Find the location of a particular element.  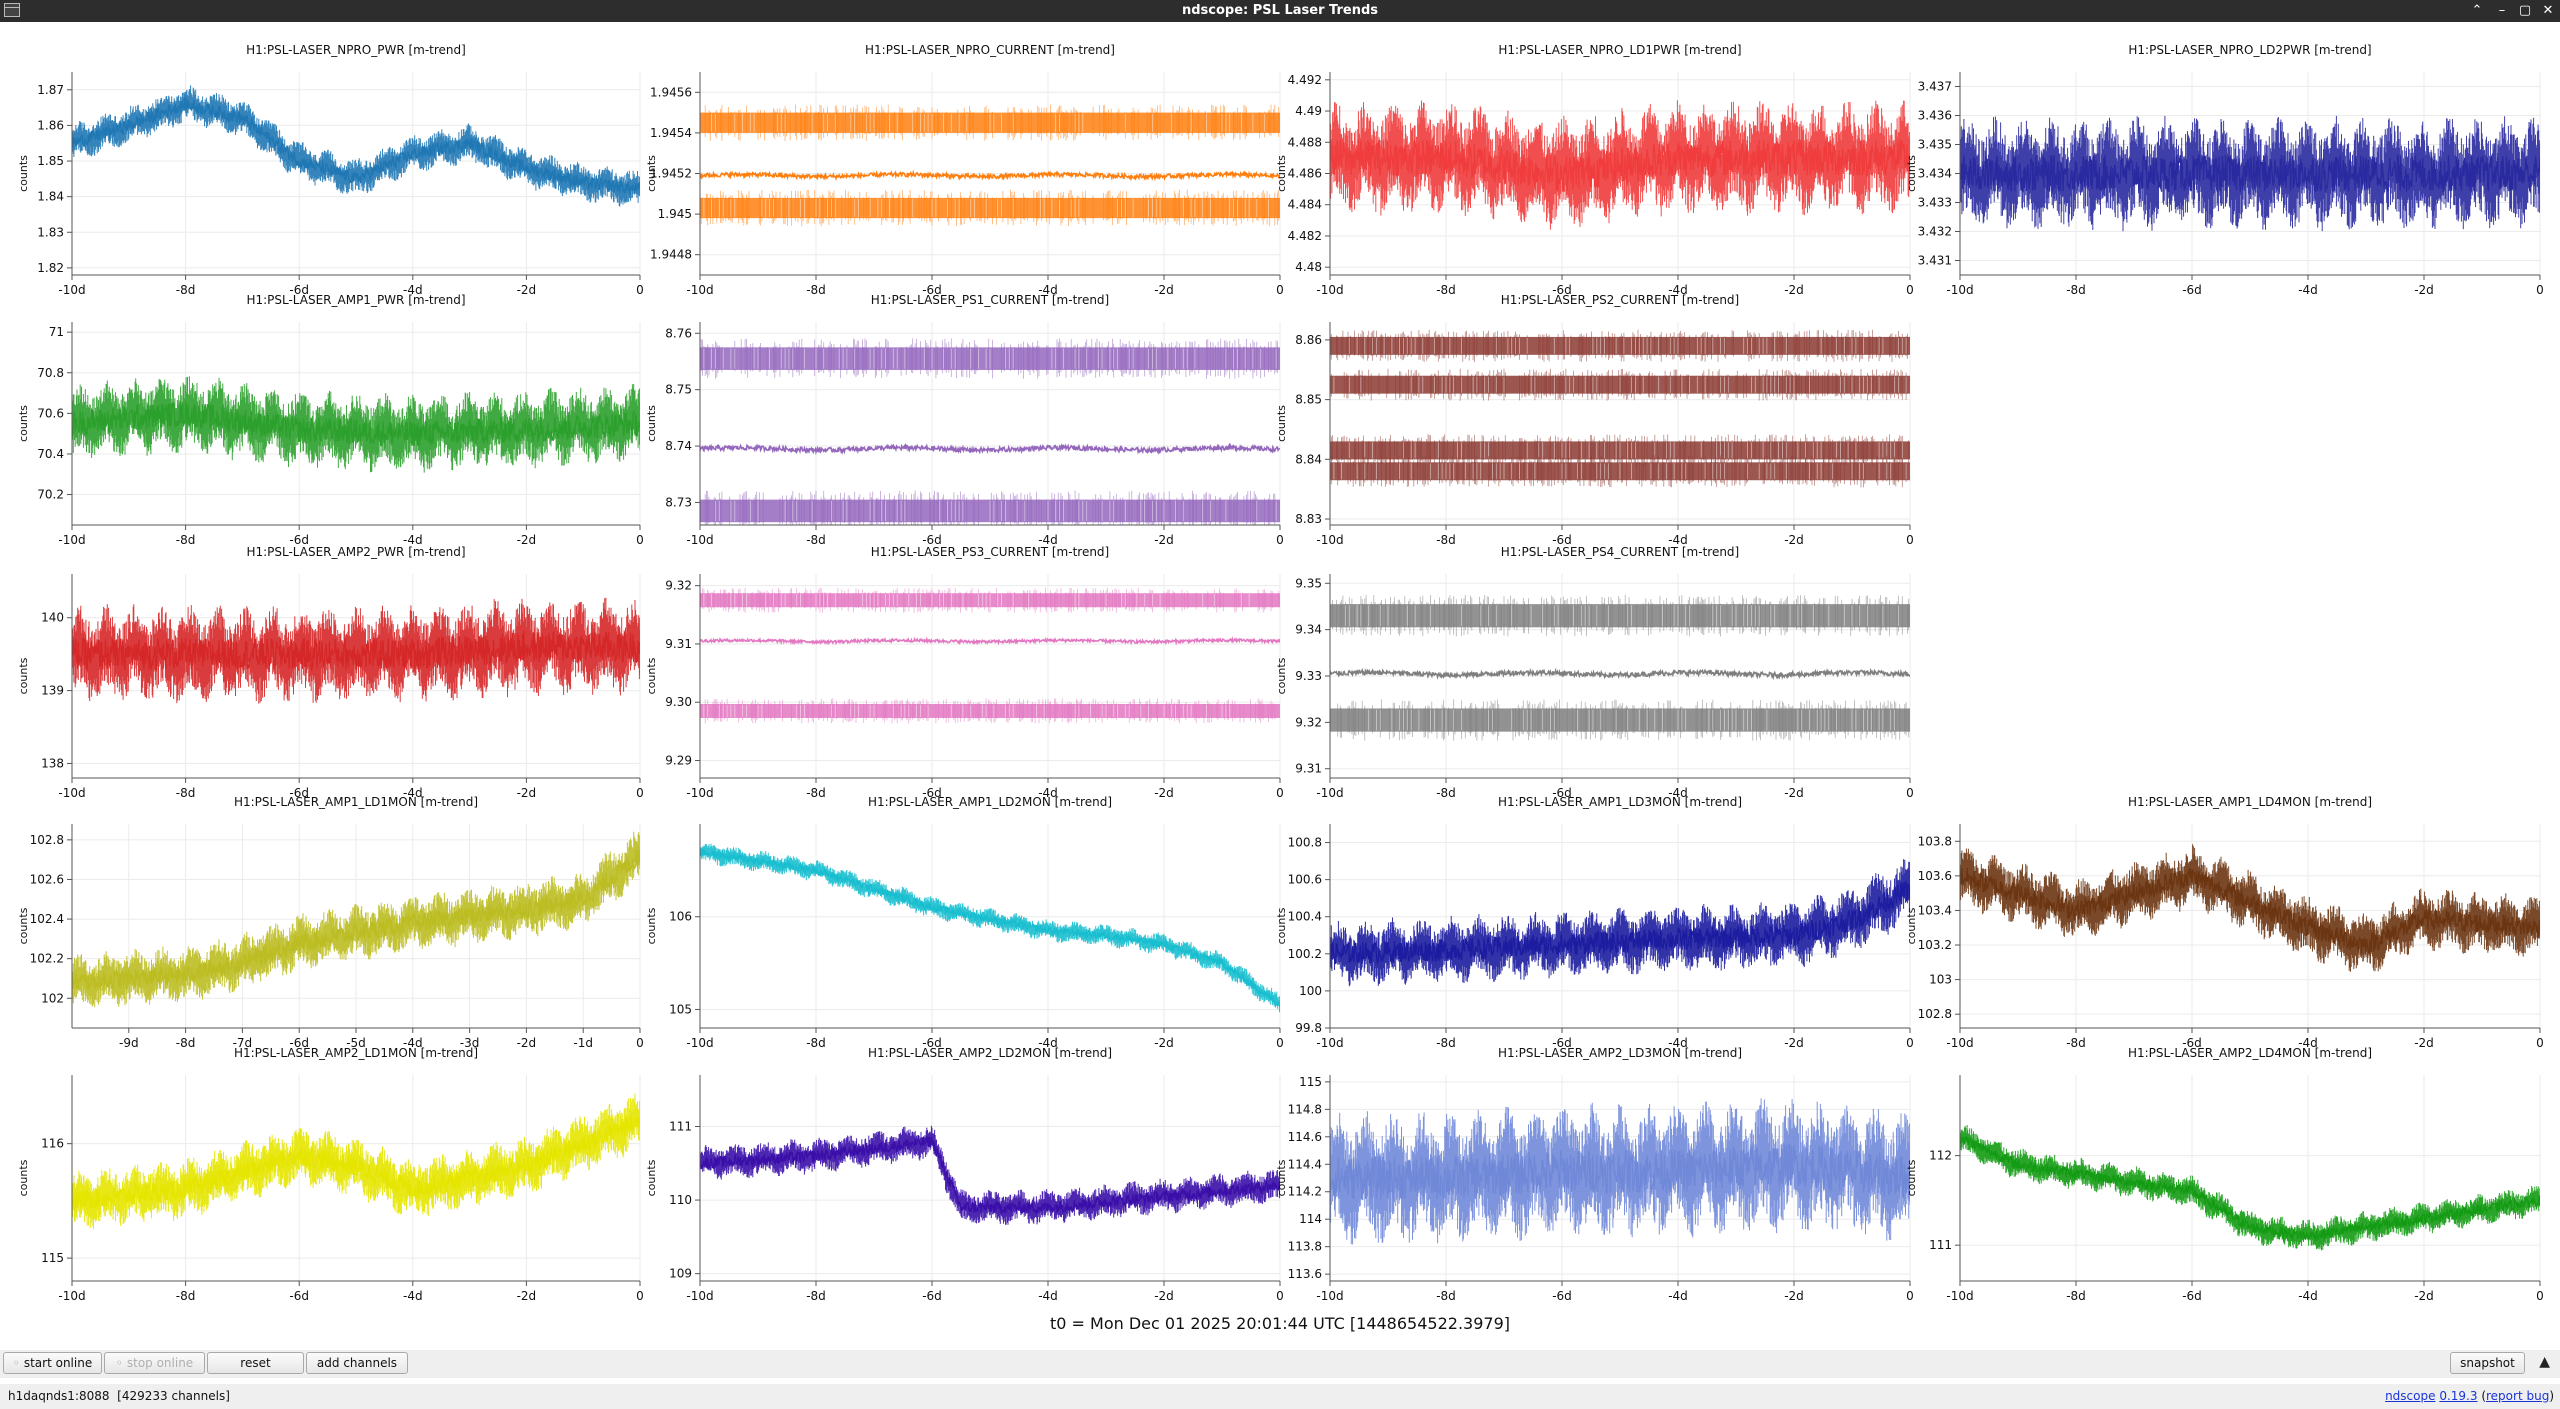

plot-title: H1:PSL-LASER_PS2_CURRENT [m-trend] is located at coordinates (1620, 300).